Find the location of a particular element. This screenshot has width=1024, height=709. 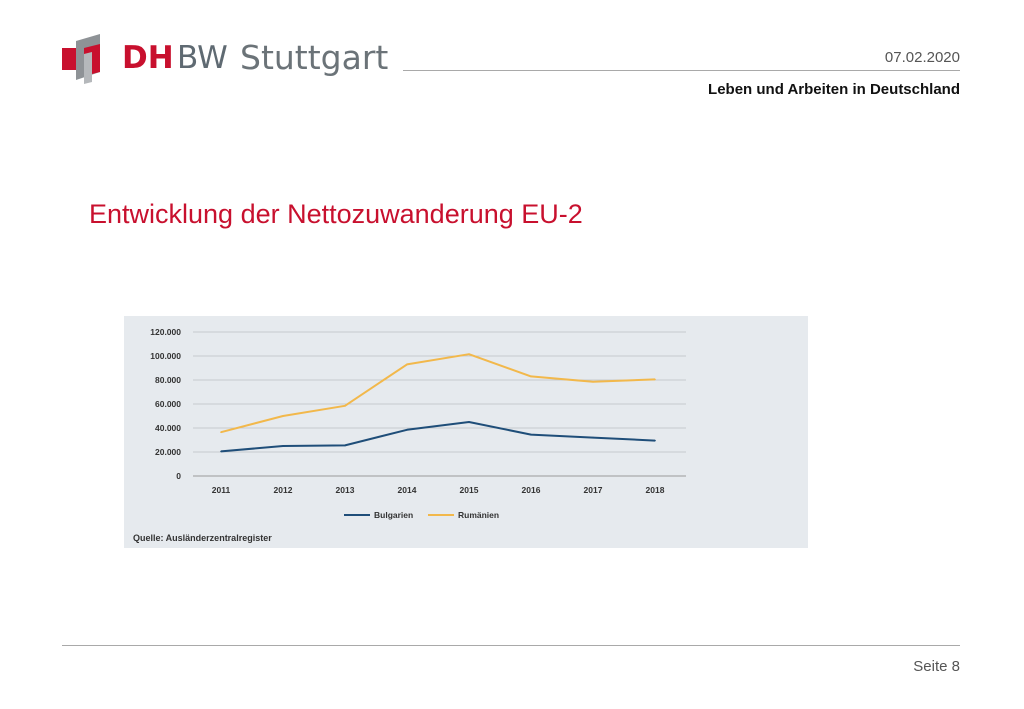

dhbw-logo-mark-icon is located at coordinates (81, 59).